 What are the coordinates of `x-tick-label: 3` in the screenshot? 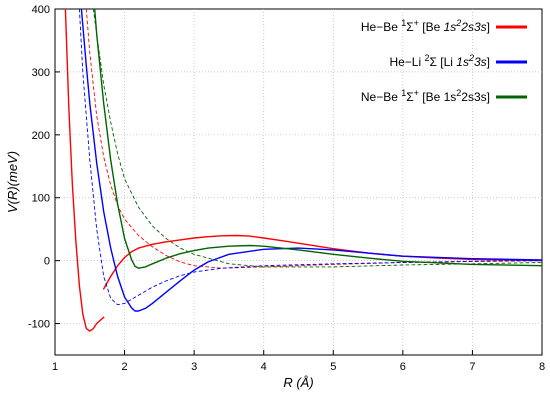 It's located at (194, 367).